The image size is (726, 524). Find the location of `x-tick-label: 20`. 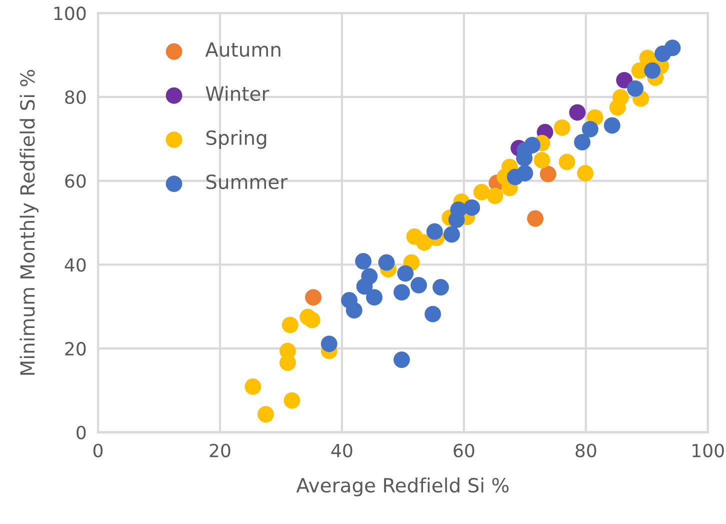

x-tick-label: 20 is located at coordinates (220, 451).